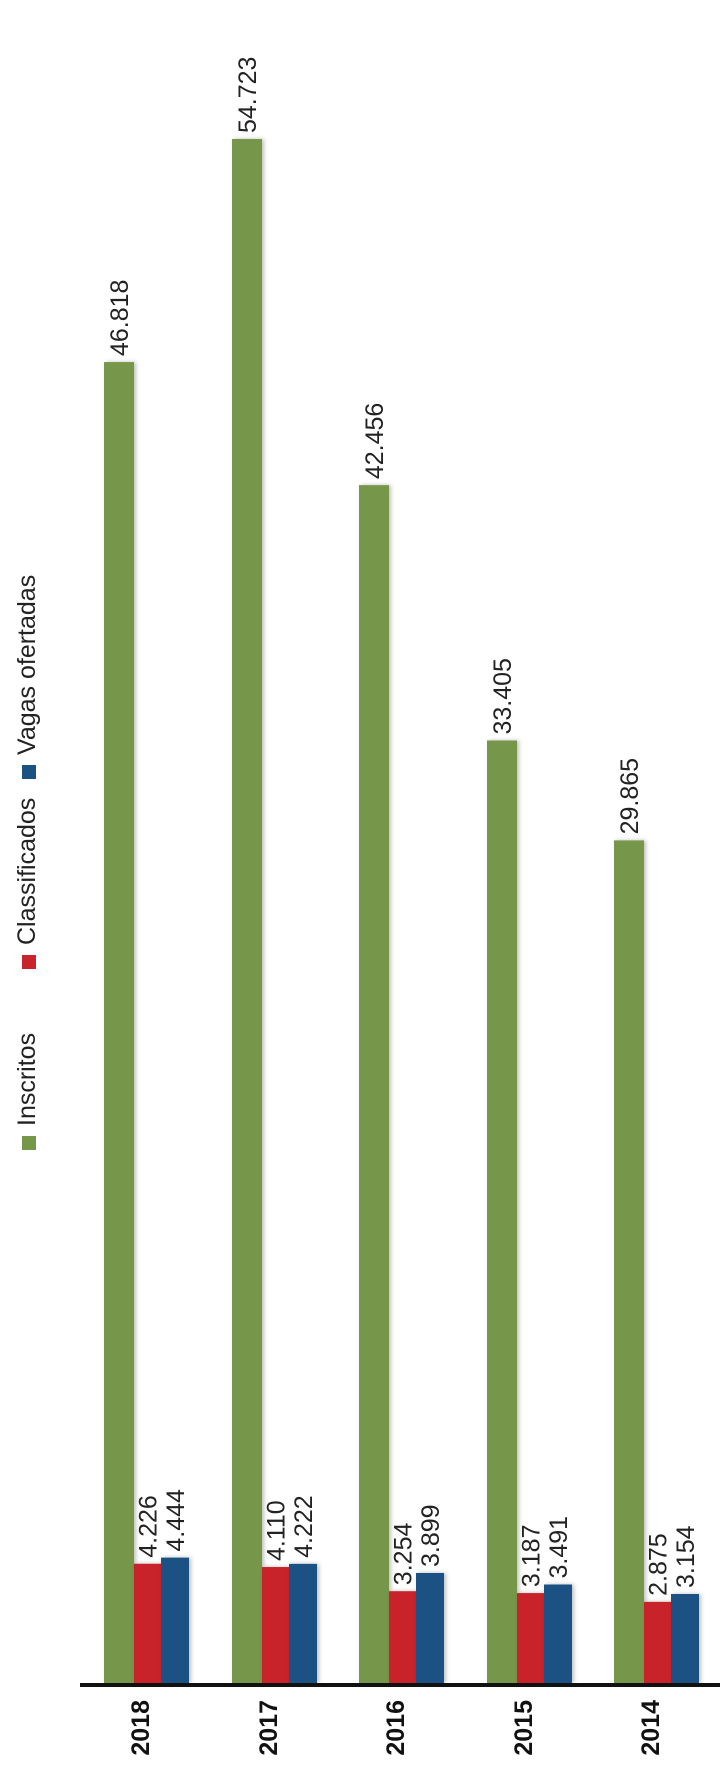  Describe the element at coordinates (29, 1143) in the screenshot. I see `legend-swatch-inscritos` at that location.